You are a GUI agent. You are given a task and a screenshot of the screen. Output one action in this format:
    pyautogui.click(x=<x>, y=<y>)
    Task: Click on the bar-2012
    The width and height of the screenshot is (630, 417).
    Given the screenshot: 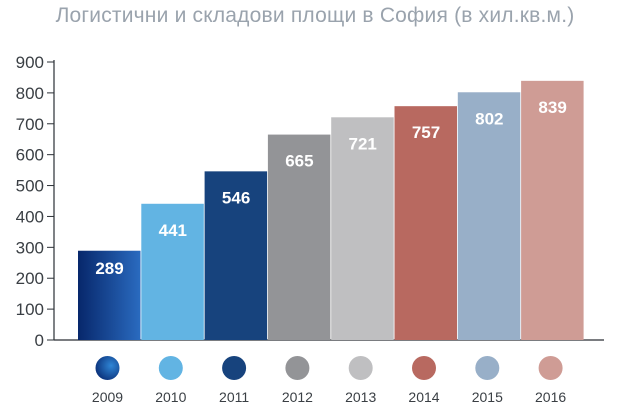 What is the action you would take?
    pyautogui.click(x=299, y=237)
    